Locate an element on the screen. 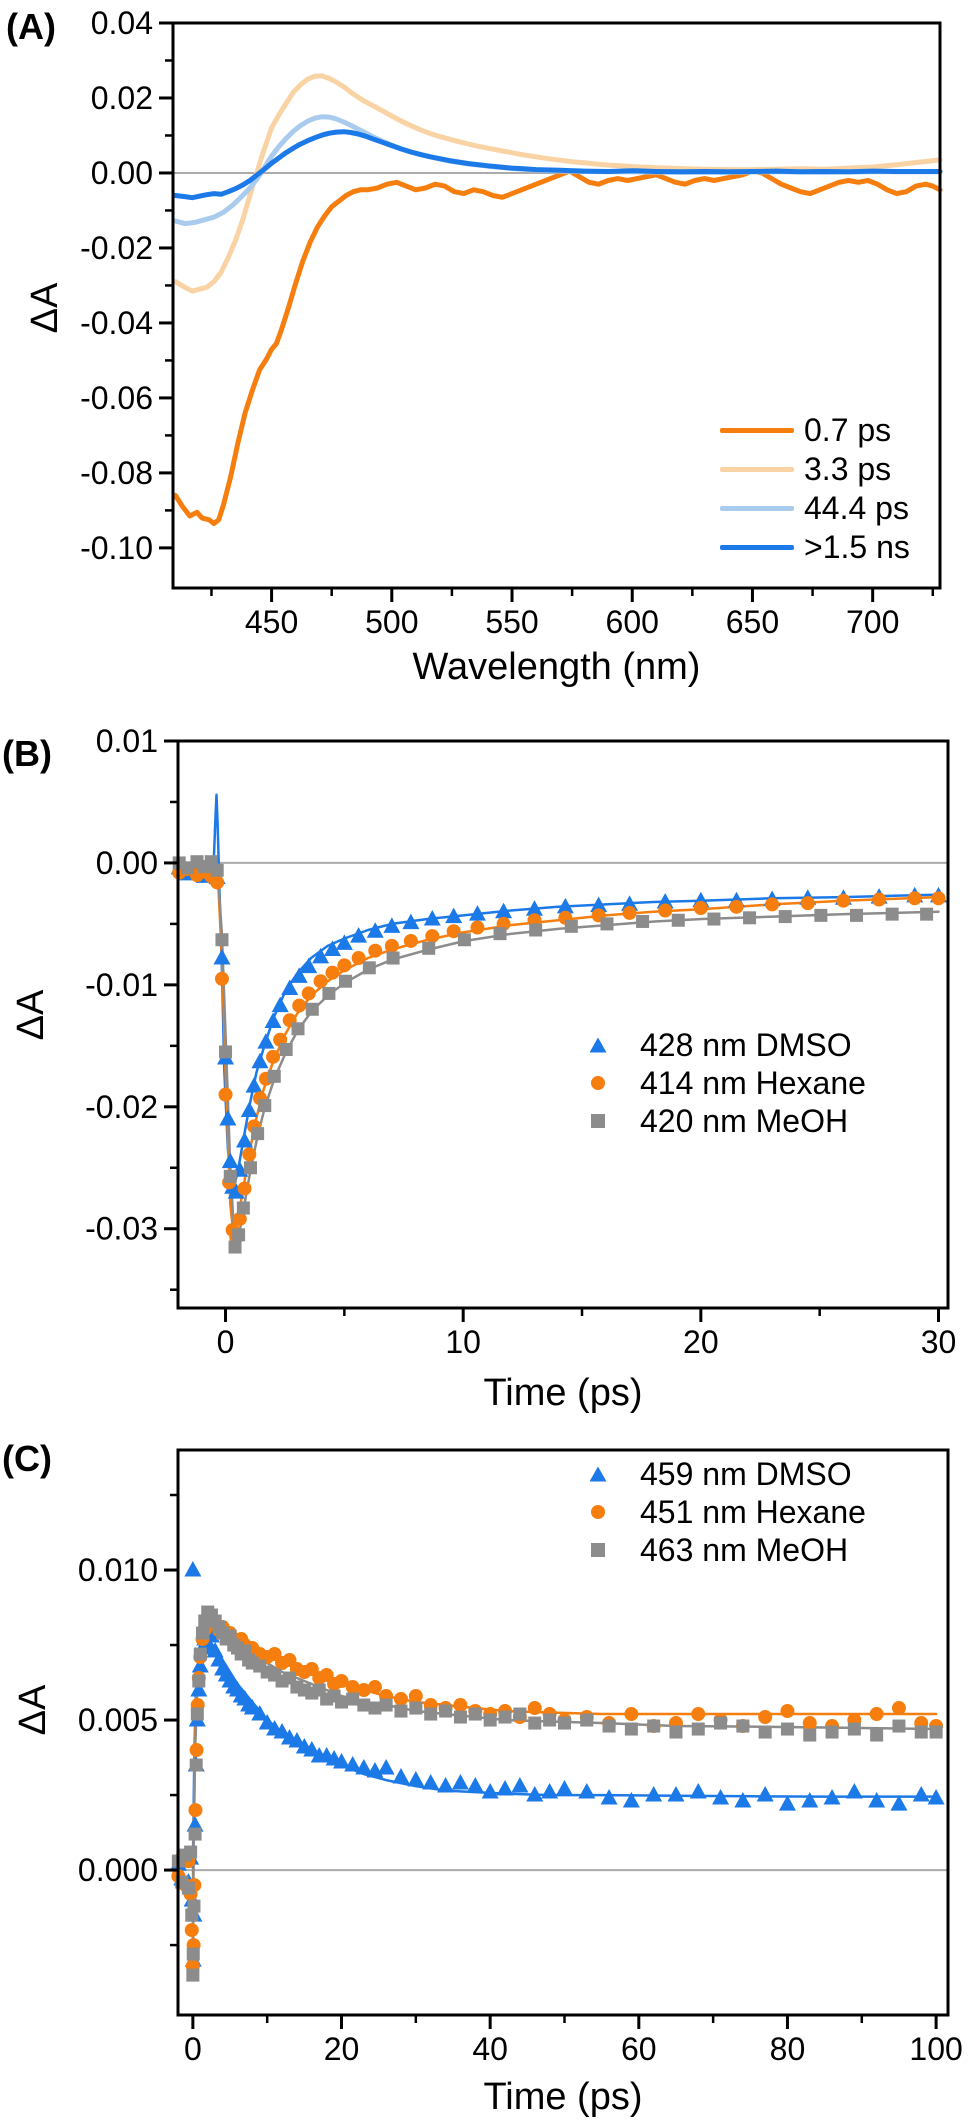 The height and width of the screenshot is (2125, 969). y-tick-label: -0.01 is located at coordinates (121, 985).